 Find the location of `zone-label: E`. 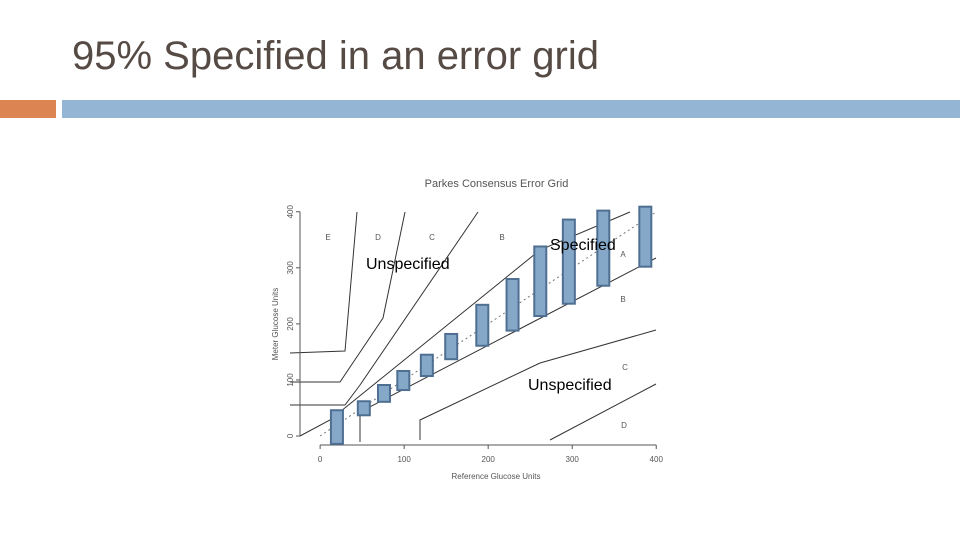

zone-label: E is located at coordinates (327, 237).